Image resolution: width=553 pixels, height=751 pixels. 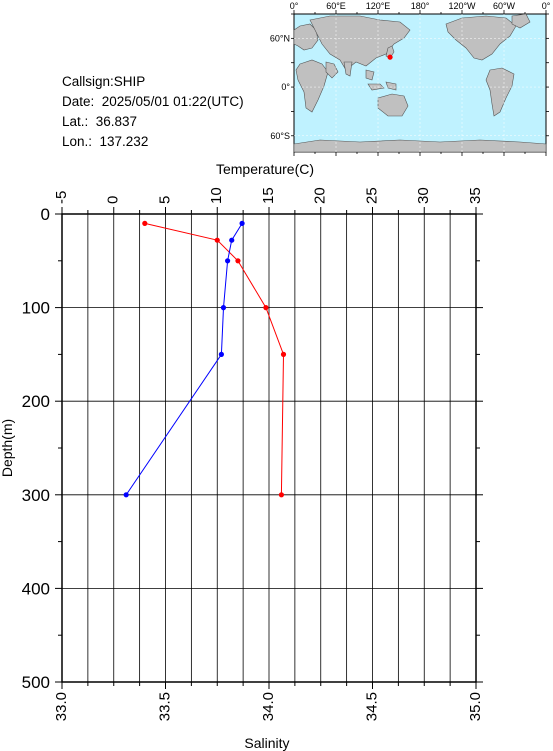 What do you see at coordinates (36, 401) in the screenshot?
I see `depth-tick-label: 200` at bounding box center [36, 401].